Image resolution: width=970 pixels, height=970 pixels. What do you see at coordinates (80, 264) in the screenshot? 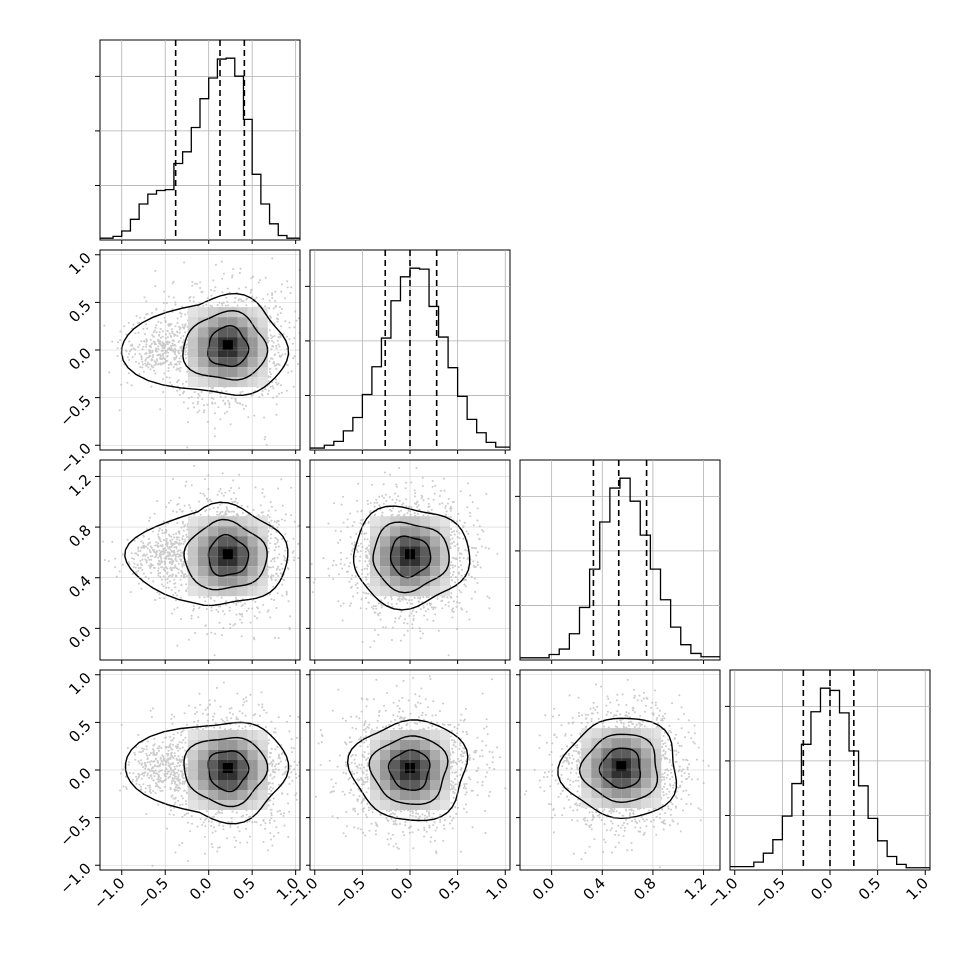
I see `y-tick-label: 1.0` at bounding box center [80, 264].